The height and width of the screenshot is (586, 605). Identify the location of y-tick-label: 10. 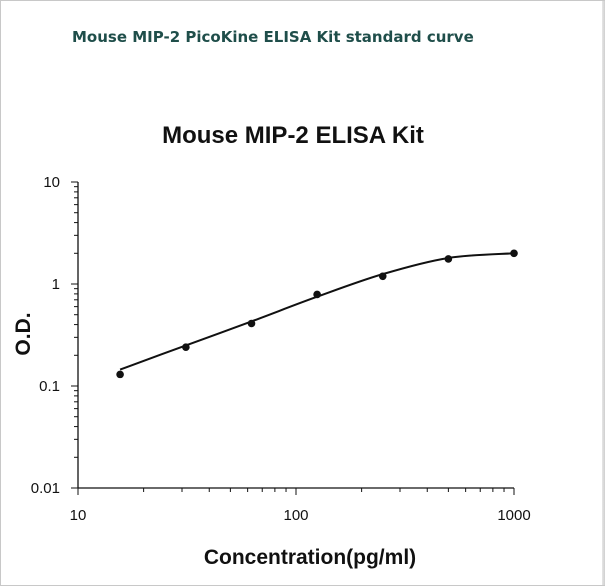
(51, 182).